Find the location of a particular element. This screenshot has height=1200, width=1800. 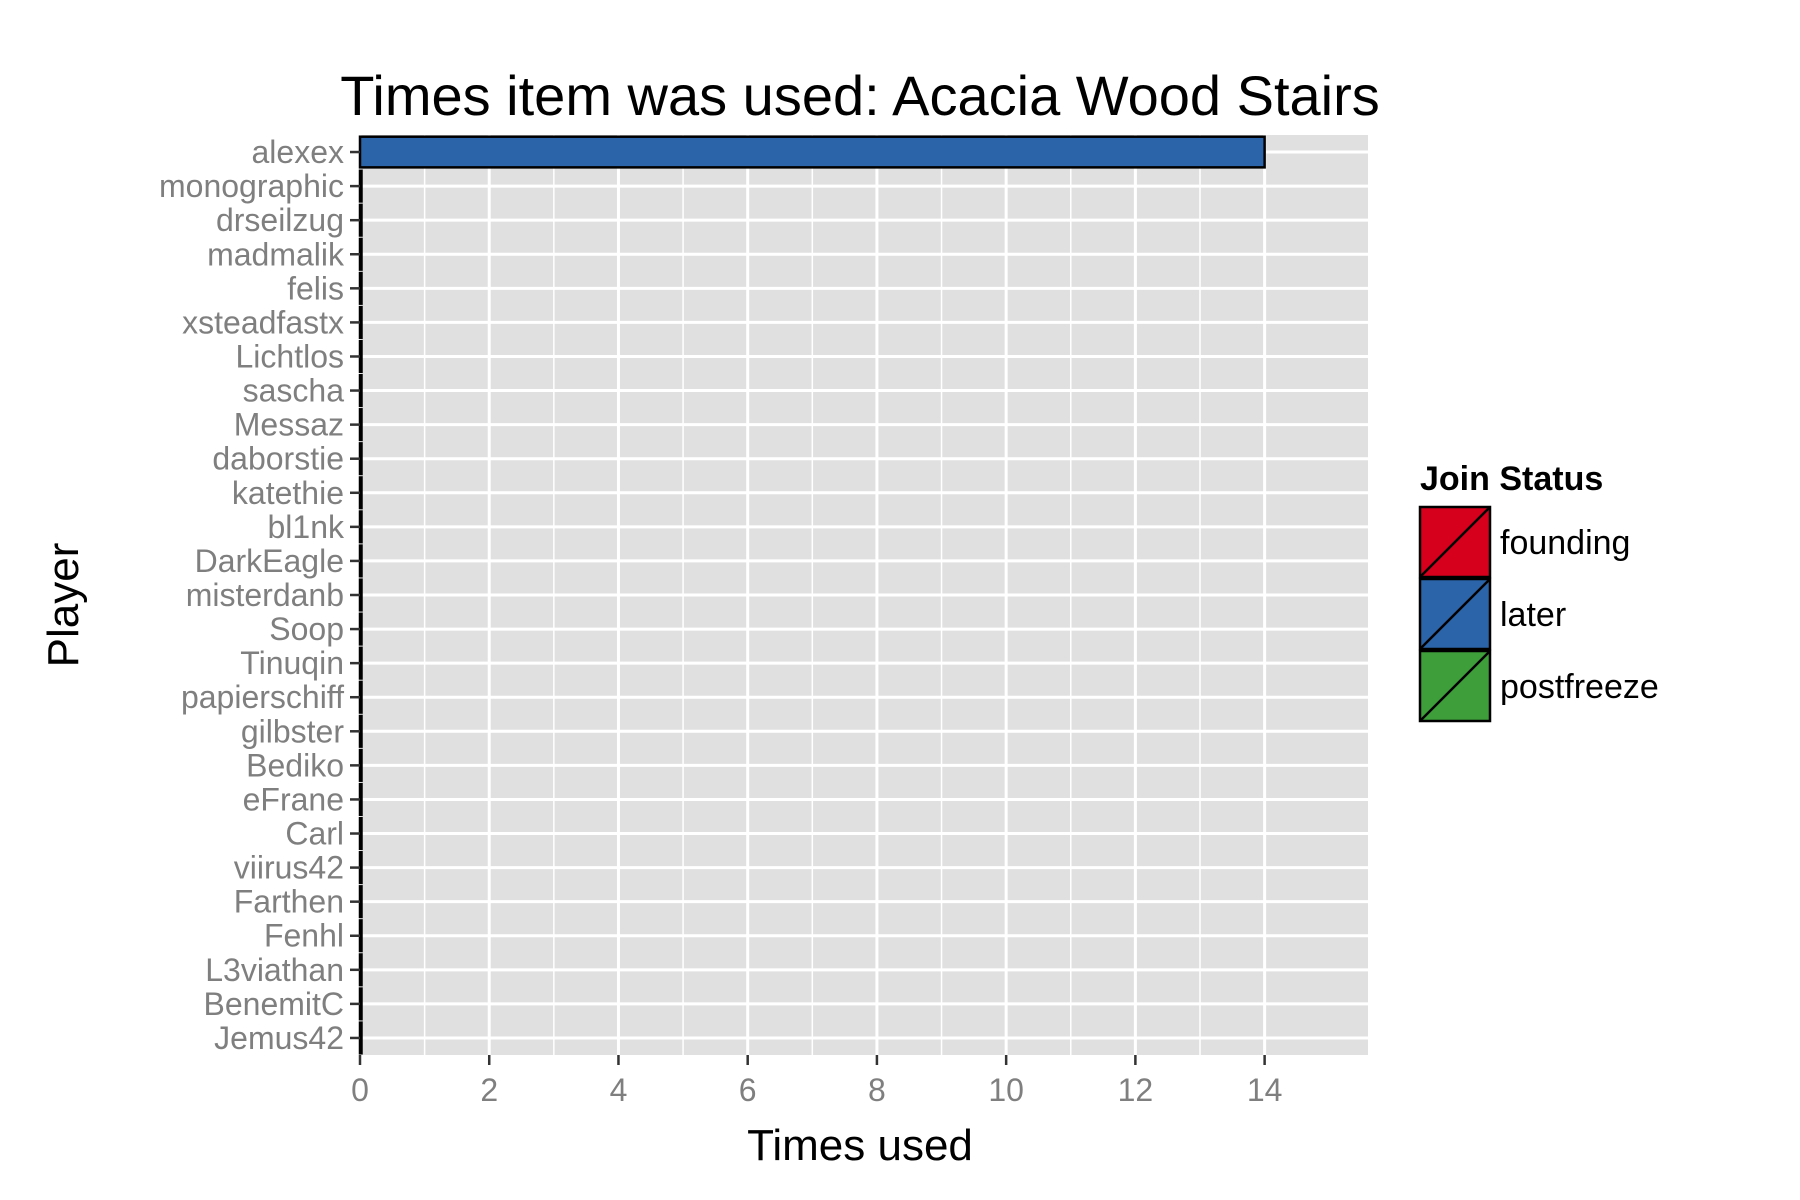

y-tick-label: Bediko is located at coordinates (295, 765).